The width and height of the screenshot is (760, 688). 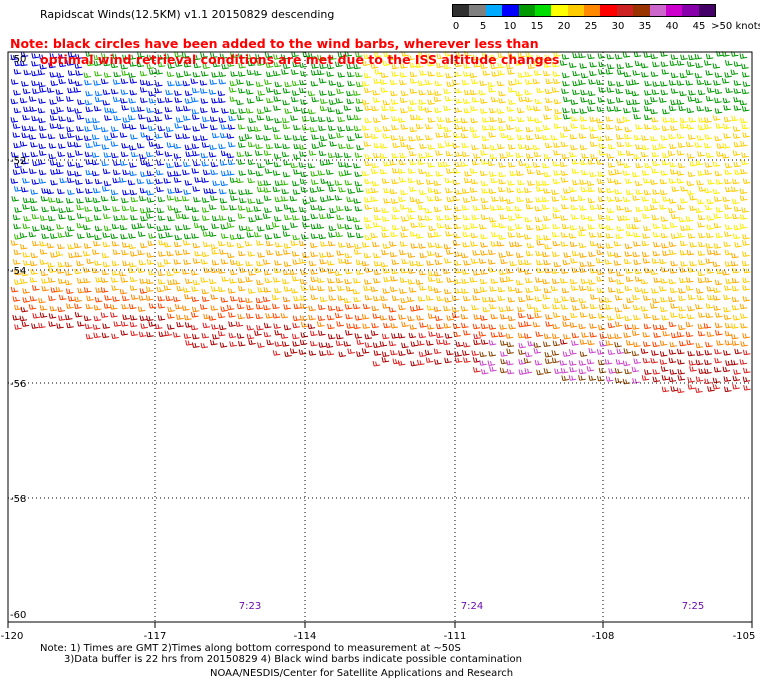 What do you see at coordinates (380, 625) in the screenshot?
I see `lon-ticks` at bounding box center [380, 625].